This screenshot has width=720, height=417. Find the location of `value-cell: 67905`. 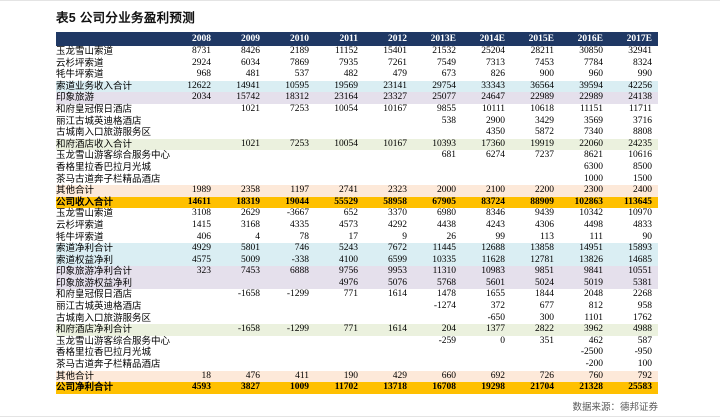

value-cell: 67905 is located at coordinates (437, 202).